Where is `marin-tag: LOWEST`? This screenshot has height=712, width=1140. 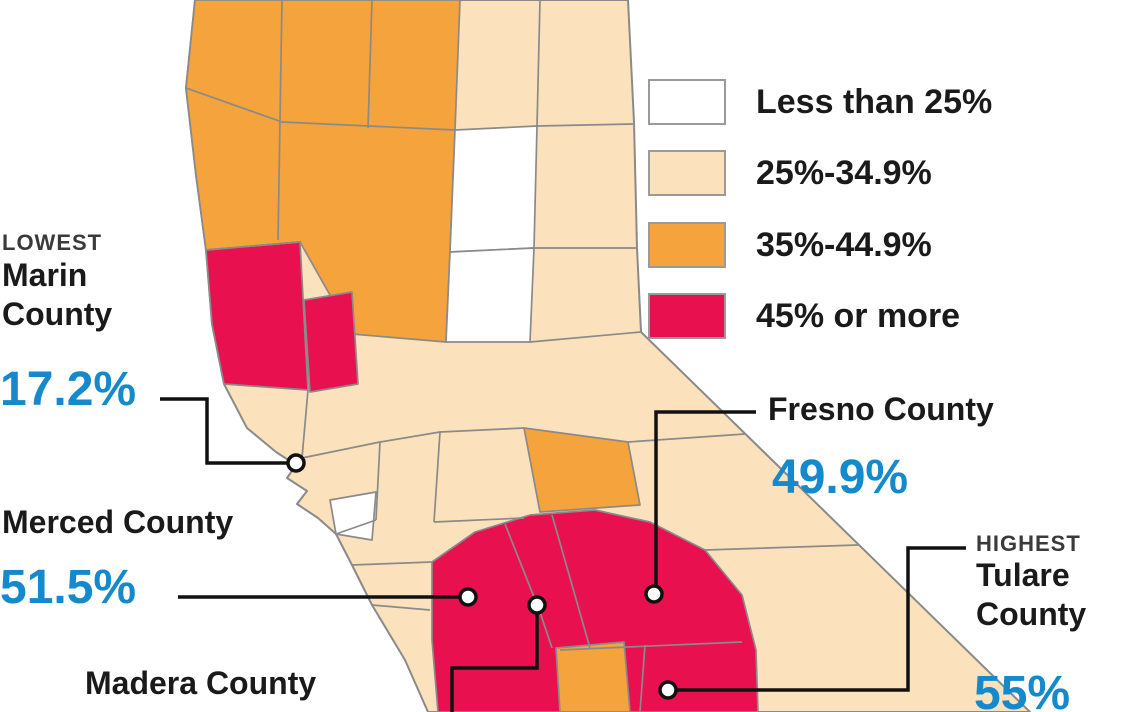
marin-tag: LOWEST is located at coordinates (52, 242).